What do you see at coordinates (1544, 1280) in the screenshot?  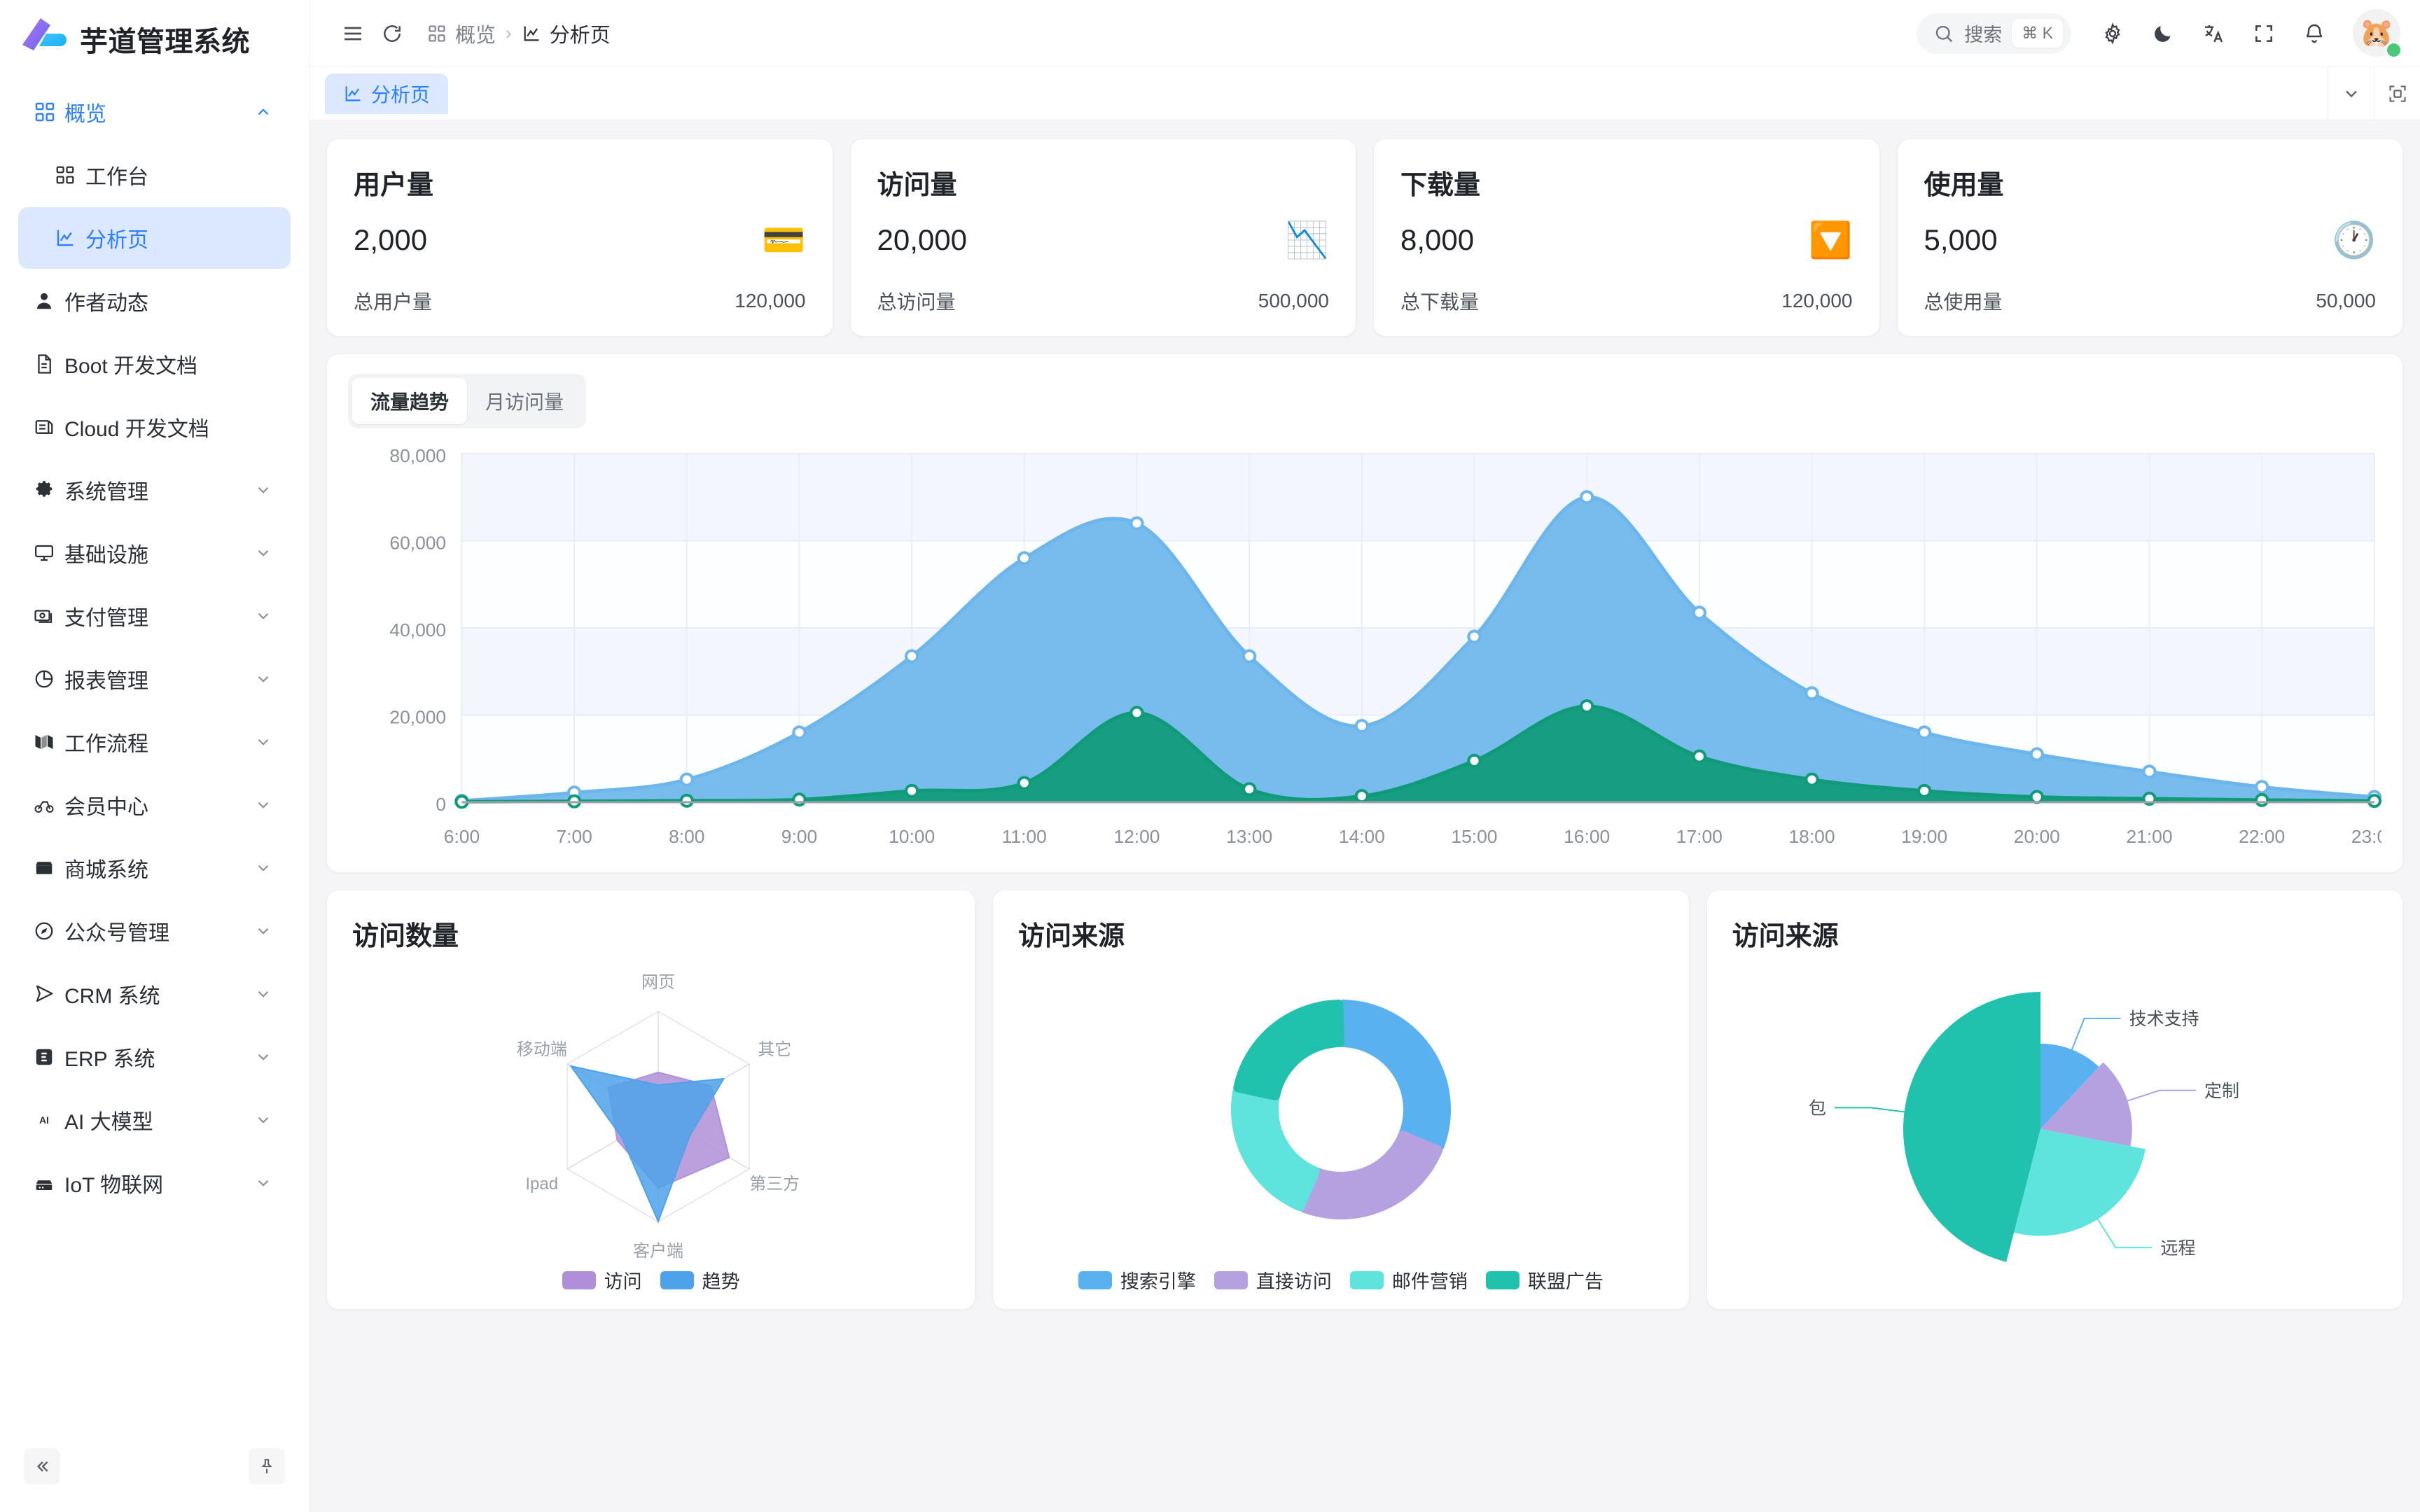 I see `legend-item: 联盟广告` at bounding box center [1544, 1280].